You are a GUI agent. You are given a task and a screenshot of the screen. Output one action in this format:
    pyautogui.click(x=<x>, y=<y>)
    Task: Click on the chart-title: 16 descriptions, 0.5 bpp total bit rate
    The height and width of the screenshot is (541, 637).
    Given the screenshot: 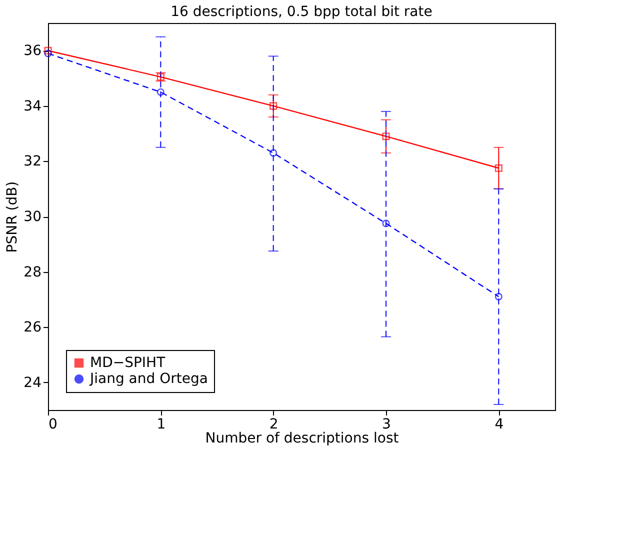 What is the action you would take?
    pyautogui.click(x=301, y=12)
    